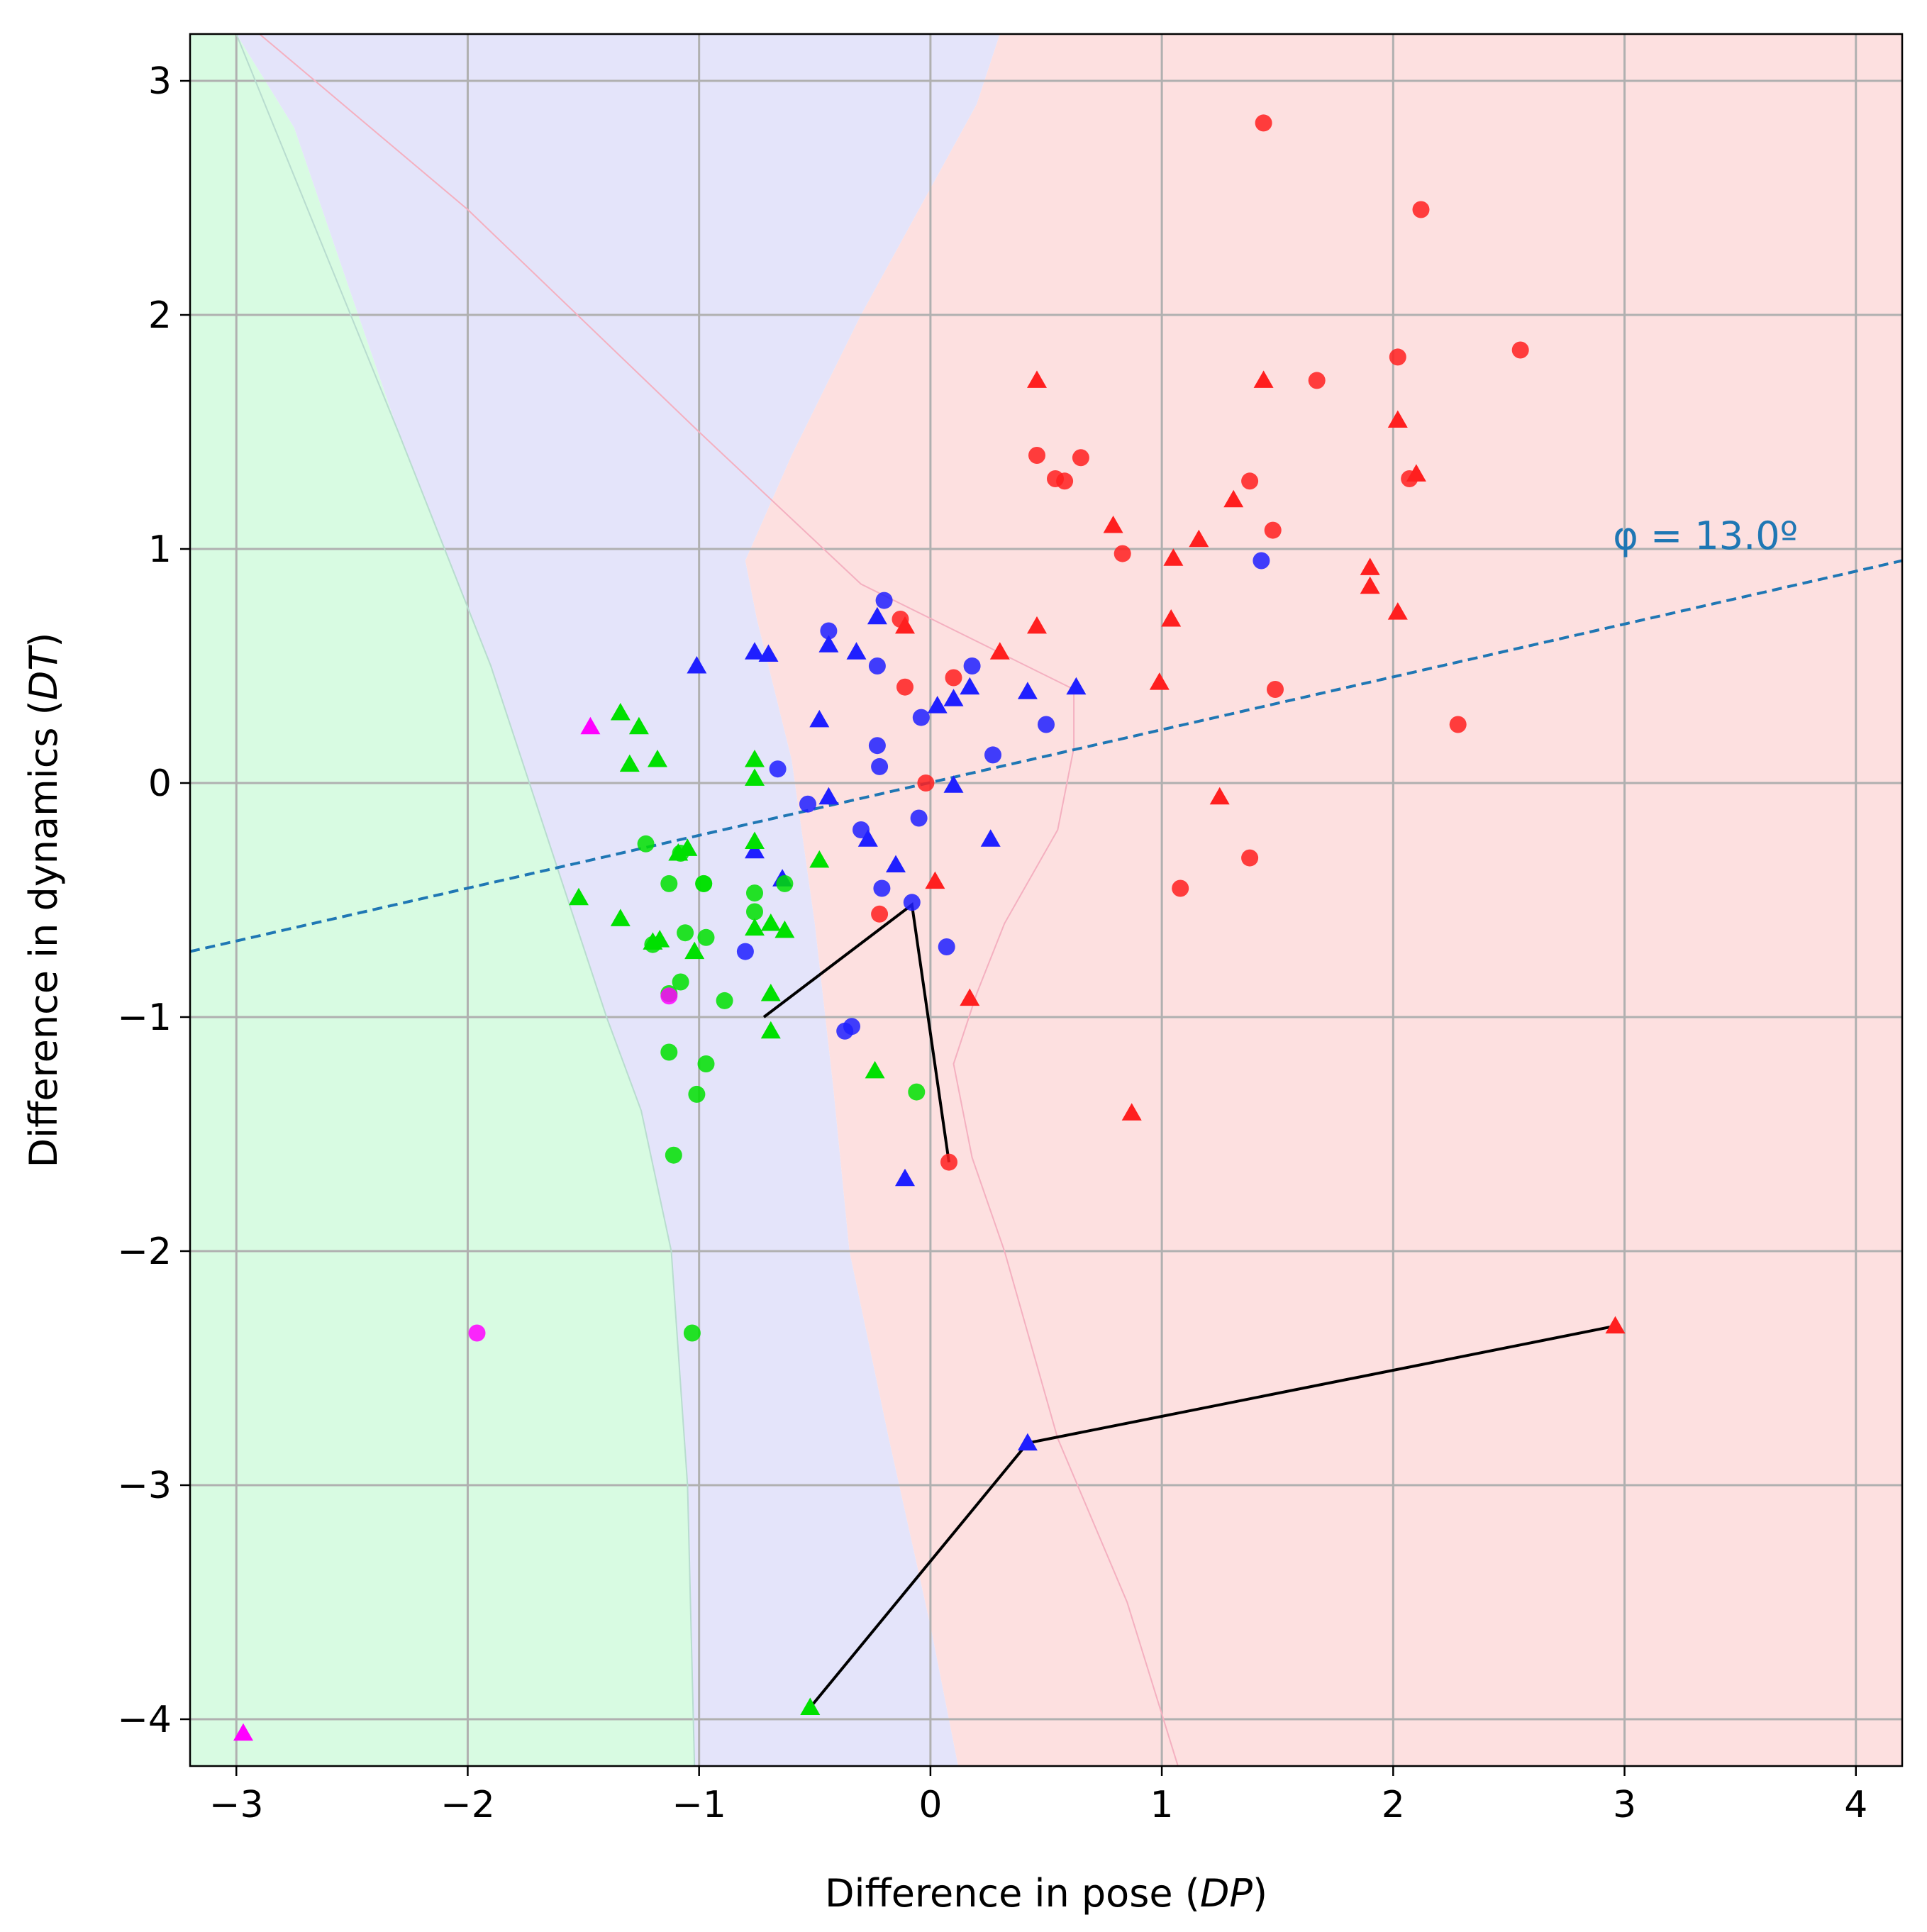 The image size is (1927, 1932). I want to click on y-tick-label: −1, so click(144, 1018).